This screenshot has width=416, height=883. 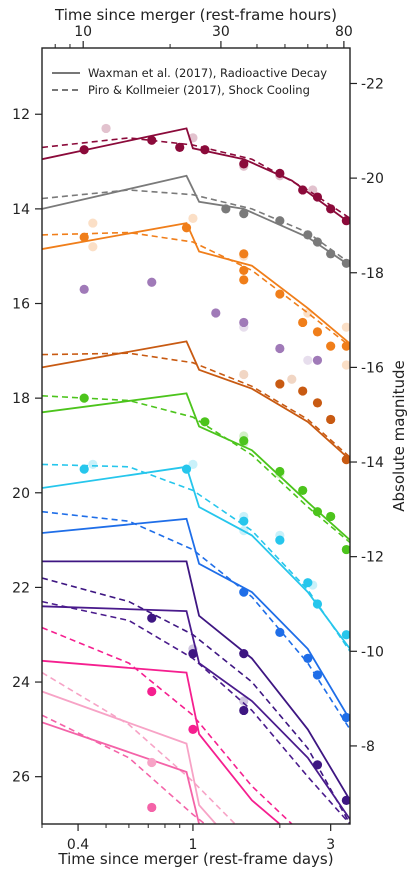 I want to click on y2-tick-label-5: -12, so click(x=372, y=558).